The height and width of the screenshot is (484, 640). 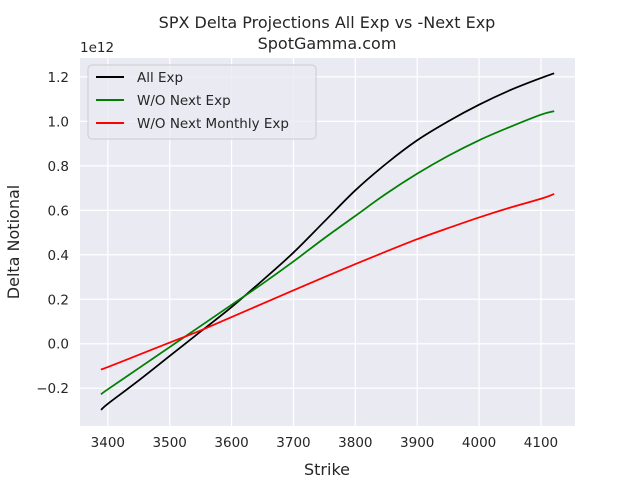 What do you see at coordinates (213, 124) in the screenshot?
I see `legend-label: W/O Next Monthly Exp` at bounding box center [213, 124].